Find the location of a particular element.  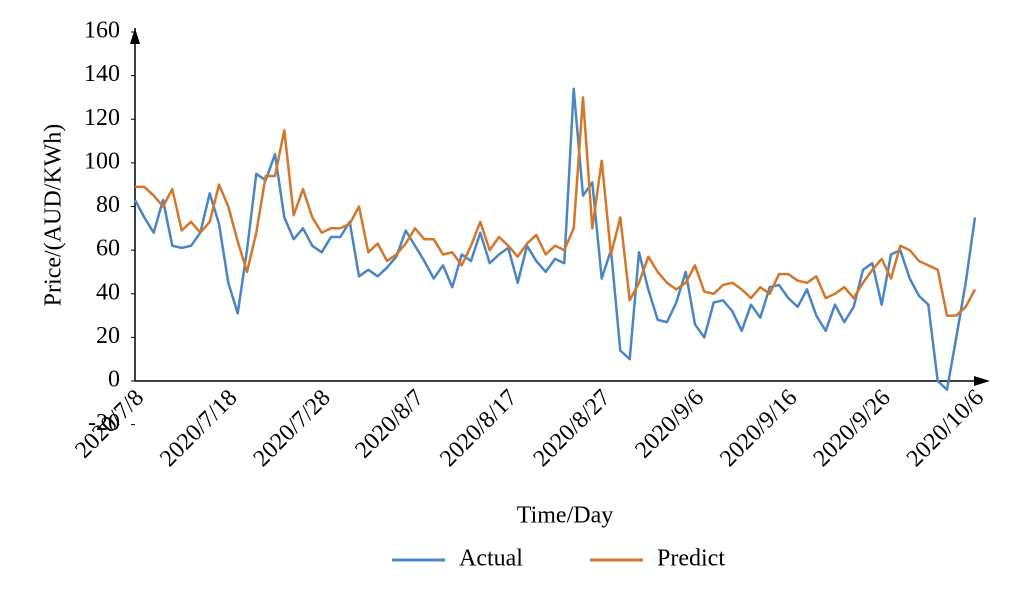

x-axis-label: Time/Day is located at coordinates (565, 516).